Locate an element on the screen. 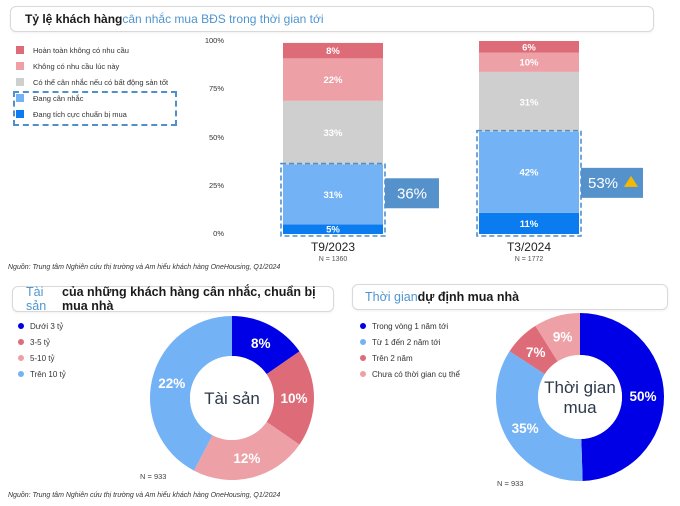 The width and height of the screenshot is (680, 506). callout-value: 36% is located at coordinates (412, 193).